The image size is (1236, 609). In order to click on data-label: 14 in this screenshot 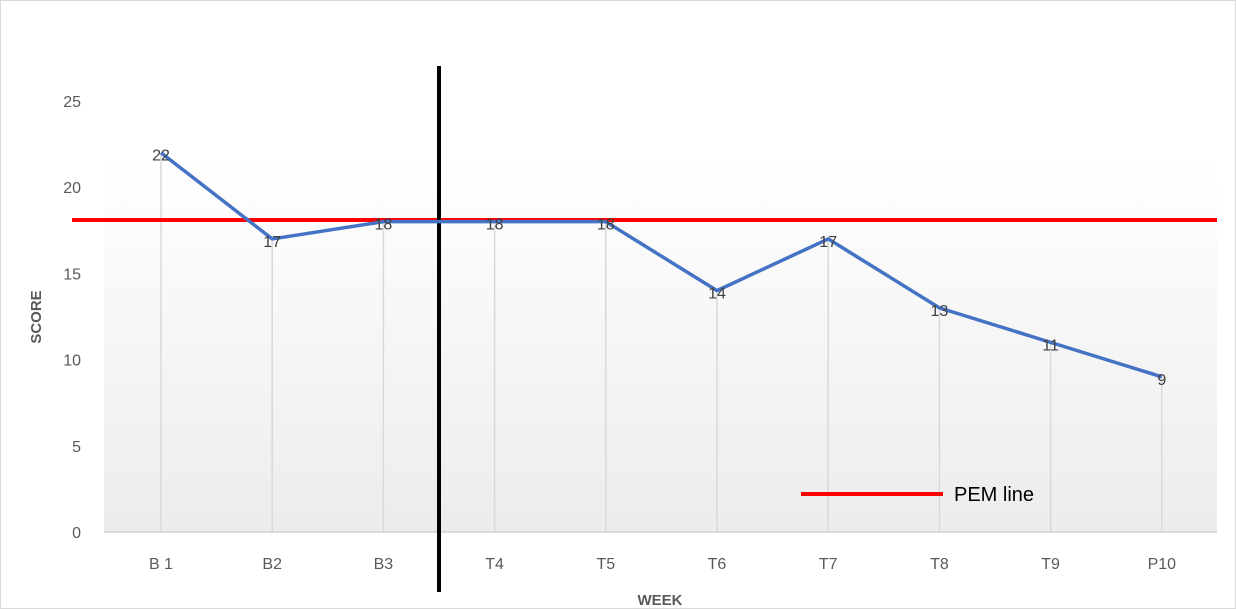, I will do `click(717, 294)`.